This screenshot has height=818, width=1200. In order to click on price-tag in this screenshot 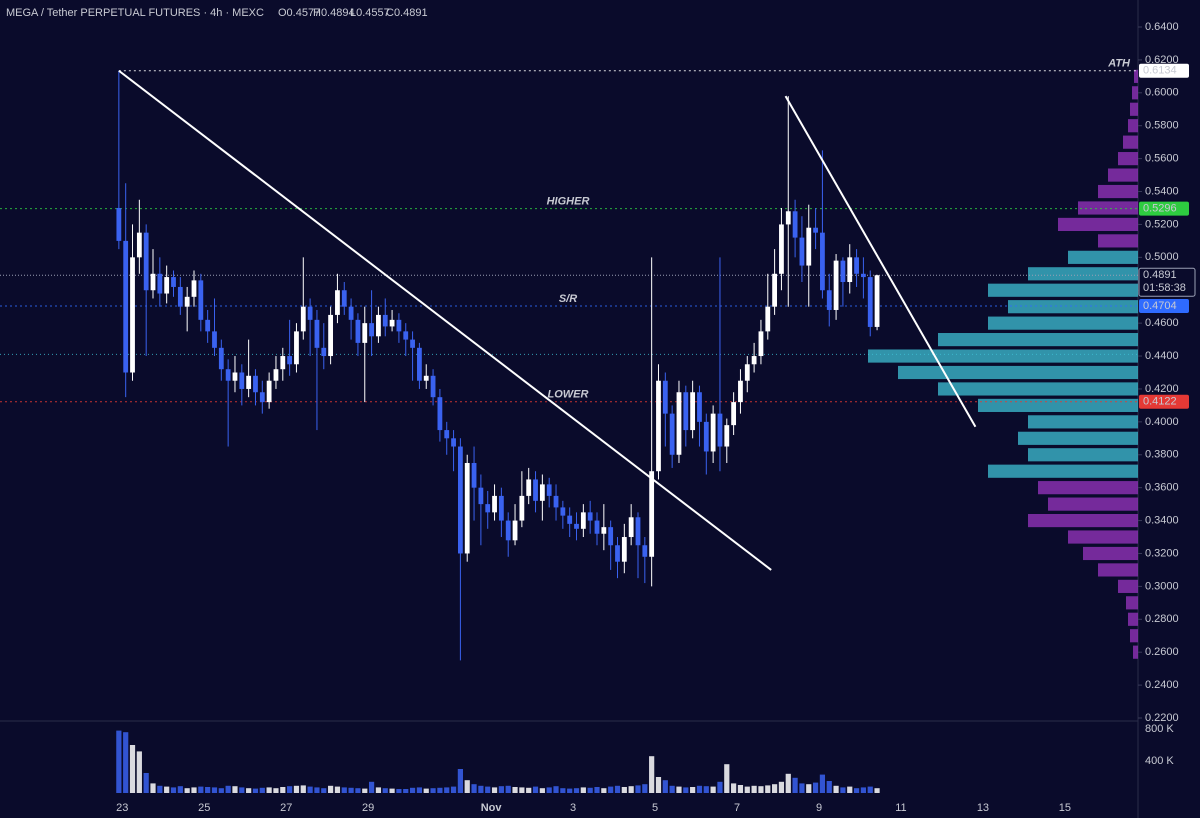, I will do `click(1164, 306)`.